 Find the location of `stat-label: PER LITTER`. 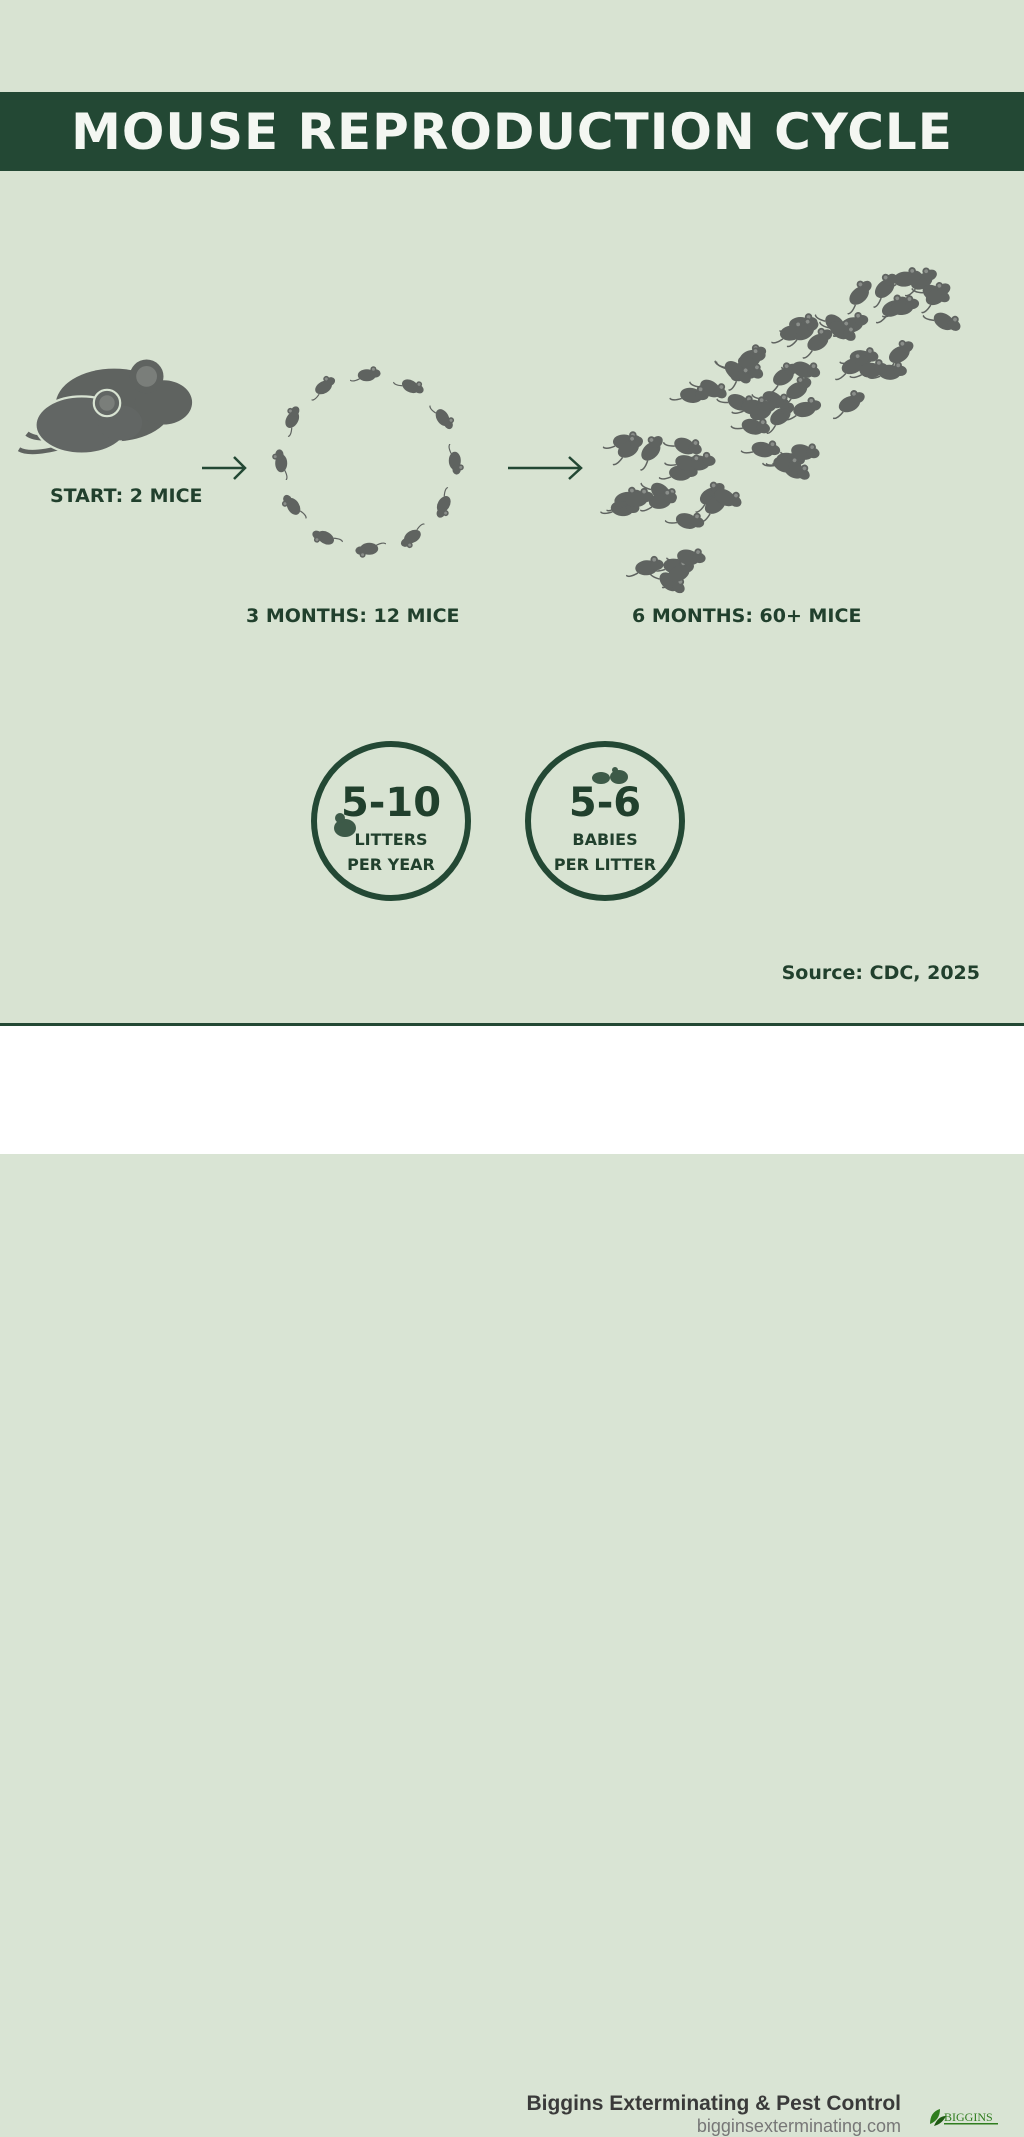

stat-label: PER LITTER is located at coordinates (605, 864).